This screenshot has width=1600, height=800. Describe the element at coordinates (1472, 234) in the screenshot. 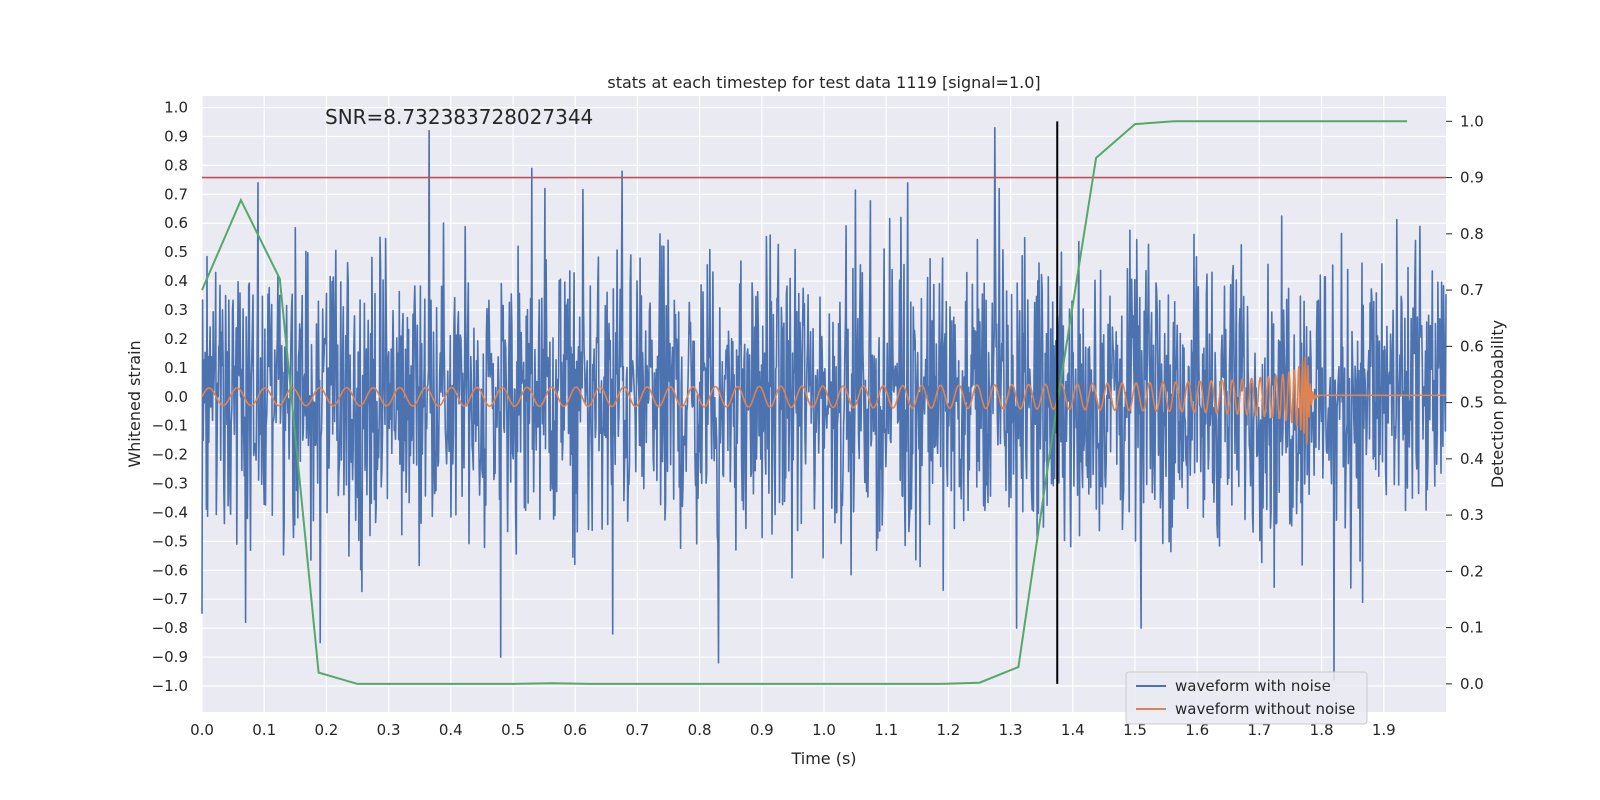

I see `y-right-tick-label: 0.8` at that location.